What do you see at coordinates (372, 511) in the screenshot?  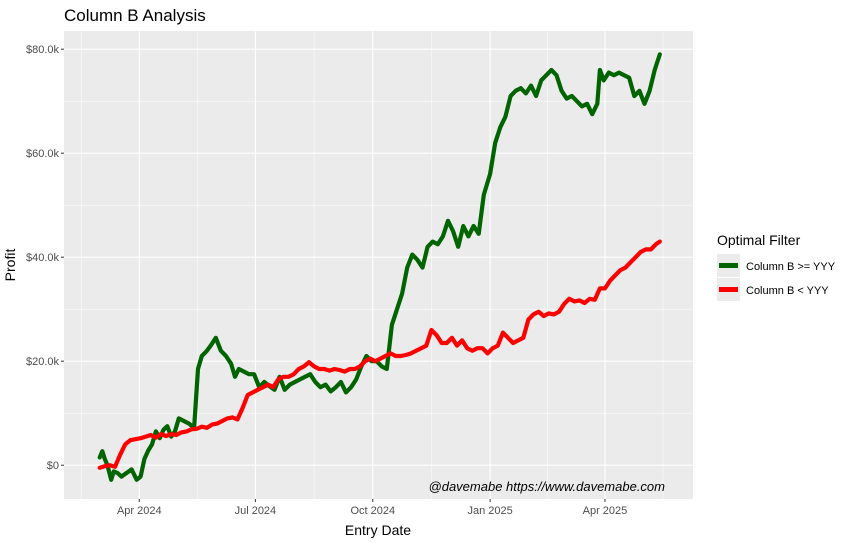 I see `x-tick-label: Oct 2024` at bounding box center [372, 511].